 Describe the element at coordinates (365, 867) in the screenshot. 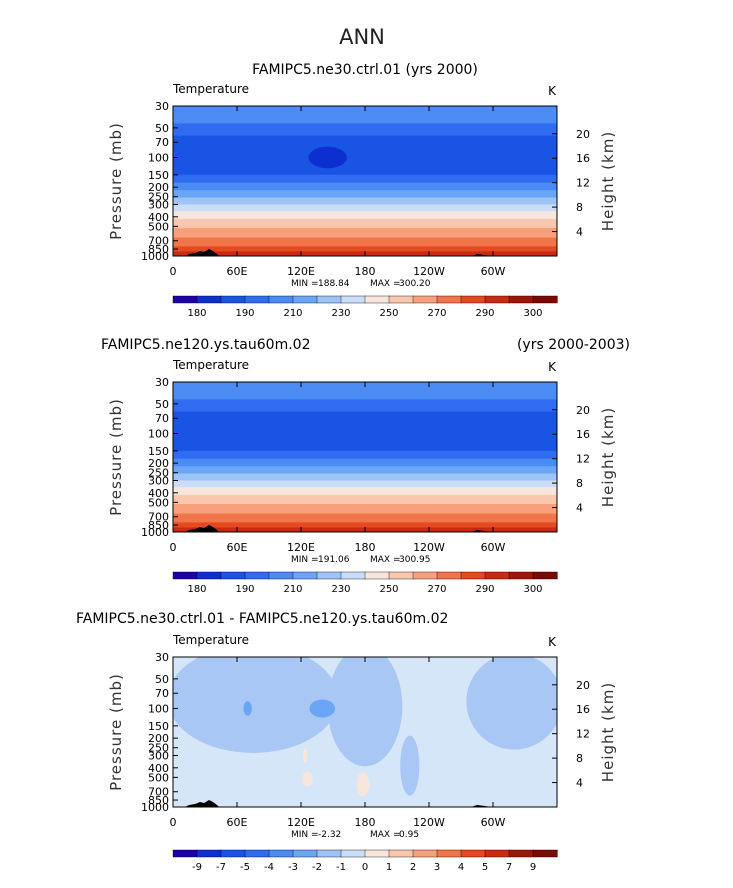

I see `colorbar-label: 0` at that location.